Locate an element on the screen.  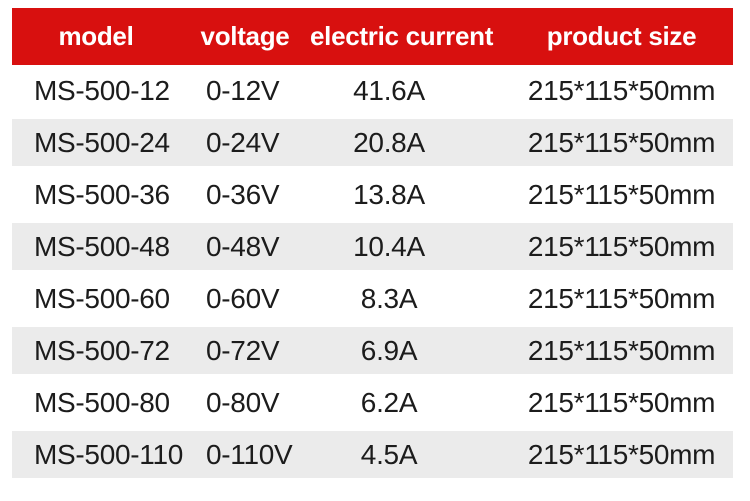
cell-current: 41.6A is located at coordinates (389, 90).